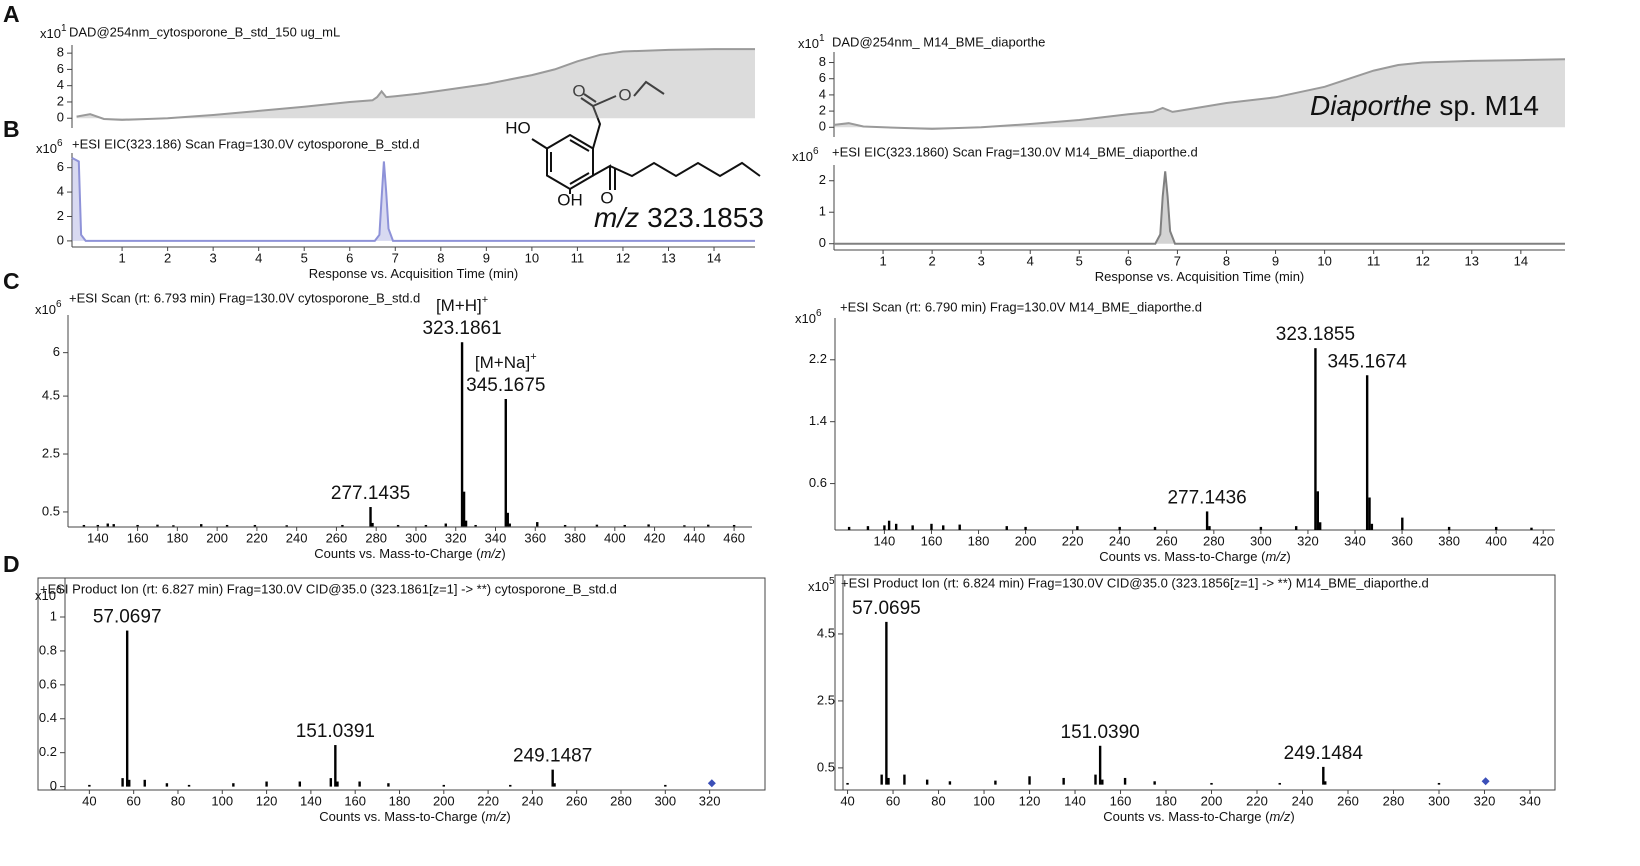 This screenshot has width=1640, height=866. I want to click on x-tick-label: 5, so click(1079, 260).